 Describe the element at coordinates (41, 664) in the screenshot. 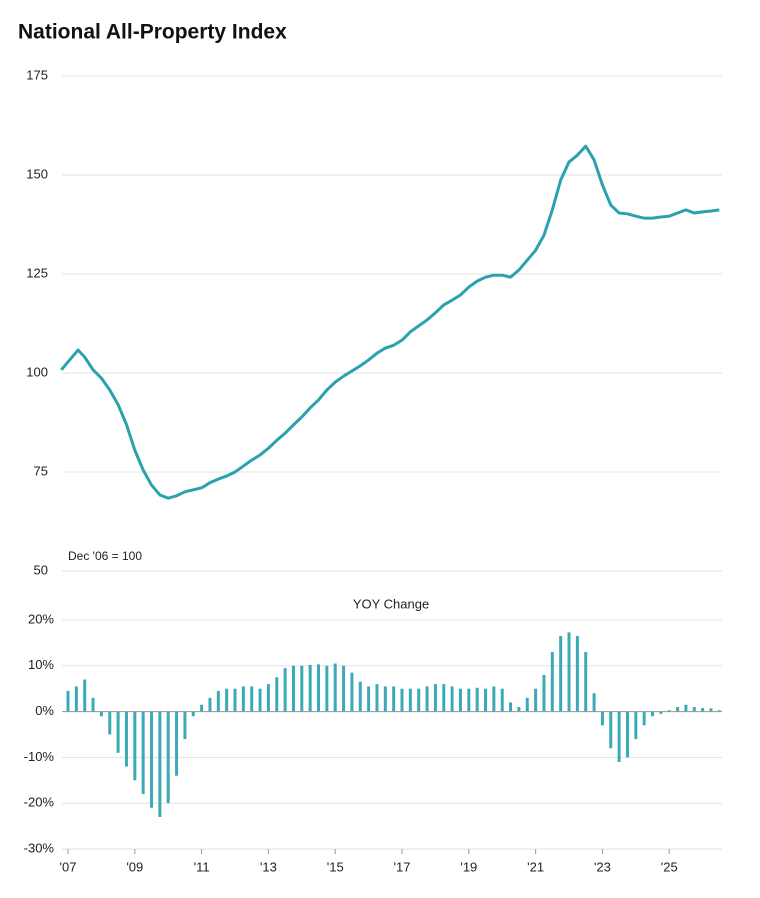

I see `y-tick-label: 10%` at that location.